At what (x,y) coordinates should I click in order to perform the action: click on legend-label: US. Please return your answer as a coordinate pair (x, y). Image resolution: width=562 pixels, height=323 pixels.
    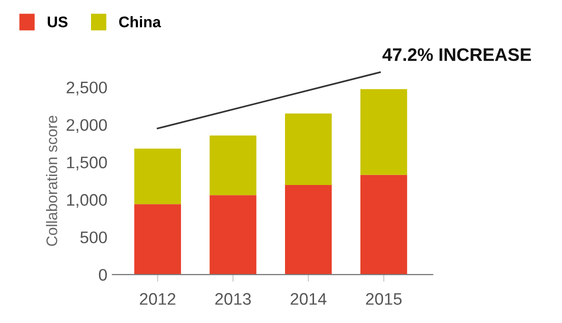
    Looking at the image, I should click on (58, 22).